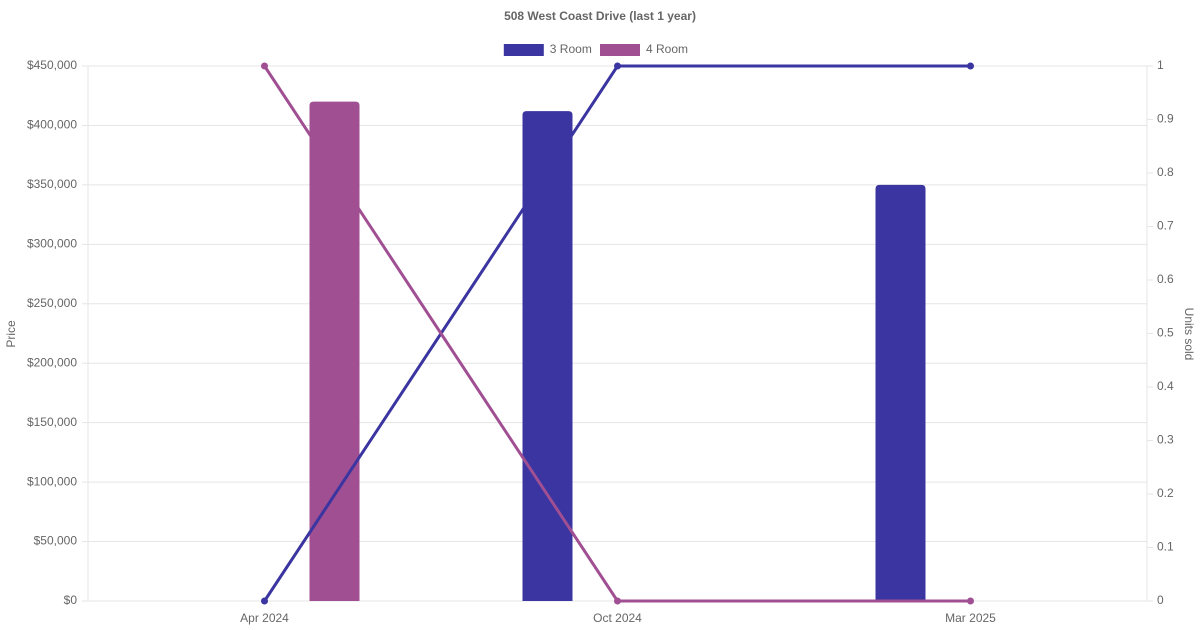  I want to click on y2-tick-label: 0.1, so click(1165, 547).